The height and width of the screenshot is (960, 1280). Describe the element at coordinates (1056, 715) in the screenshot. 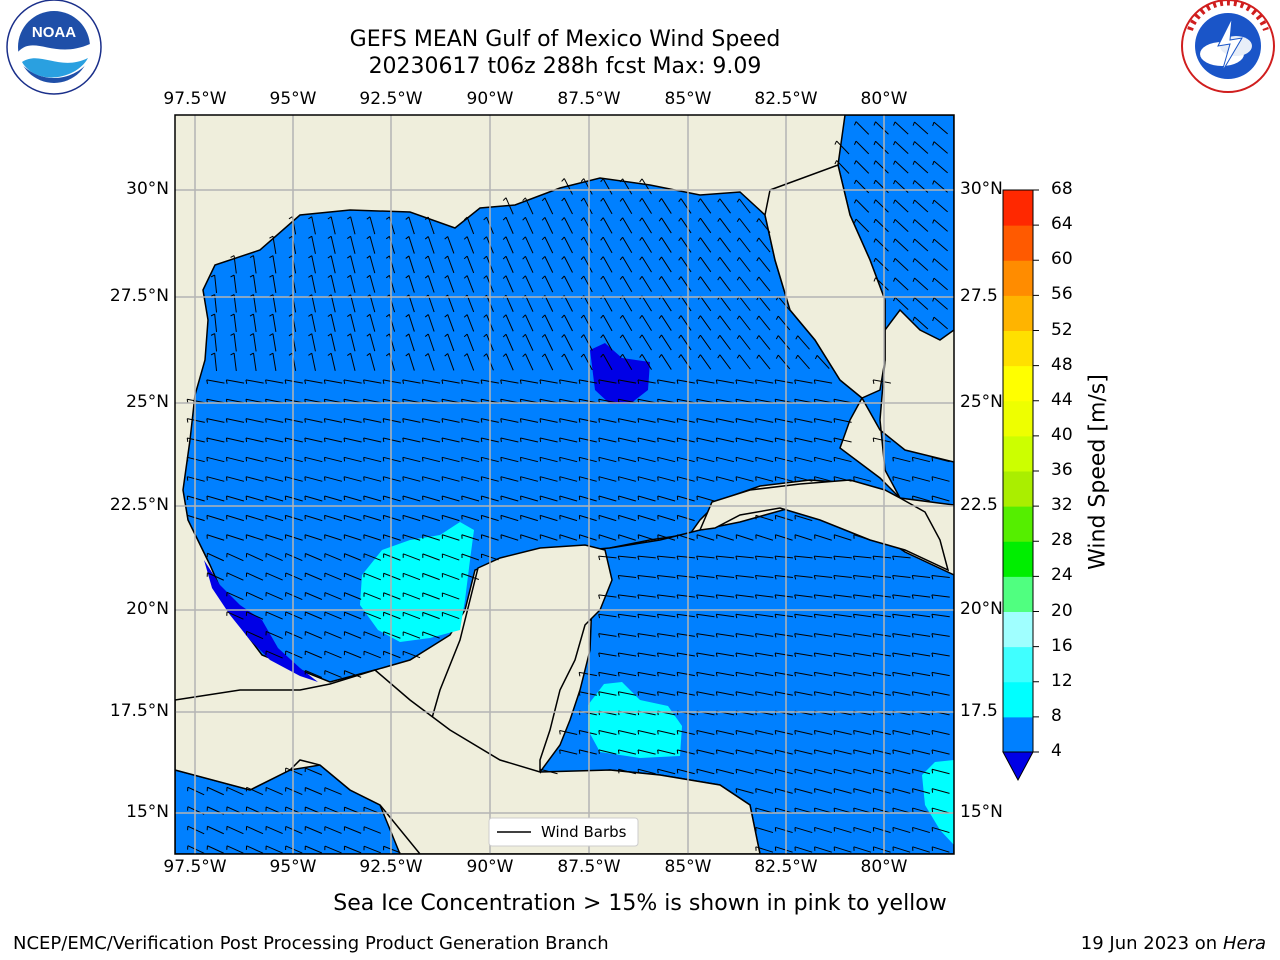

I see `colorbar-tick-label: 8` at that location.